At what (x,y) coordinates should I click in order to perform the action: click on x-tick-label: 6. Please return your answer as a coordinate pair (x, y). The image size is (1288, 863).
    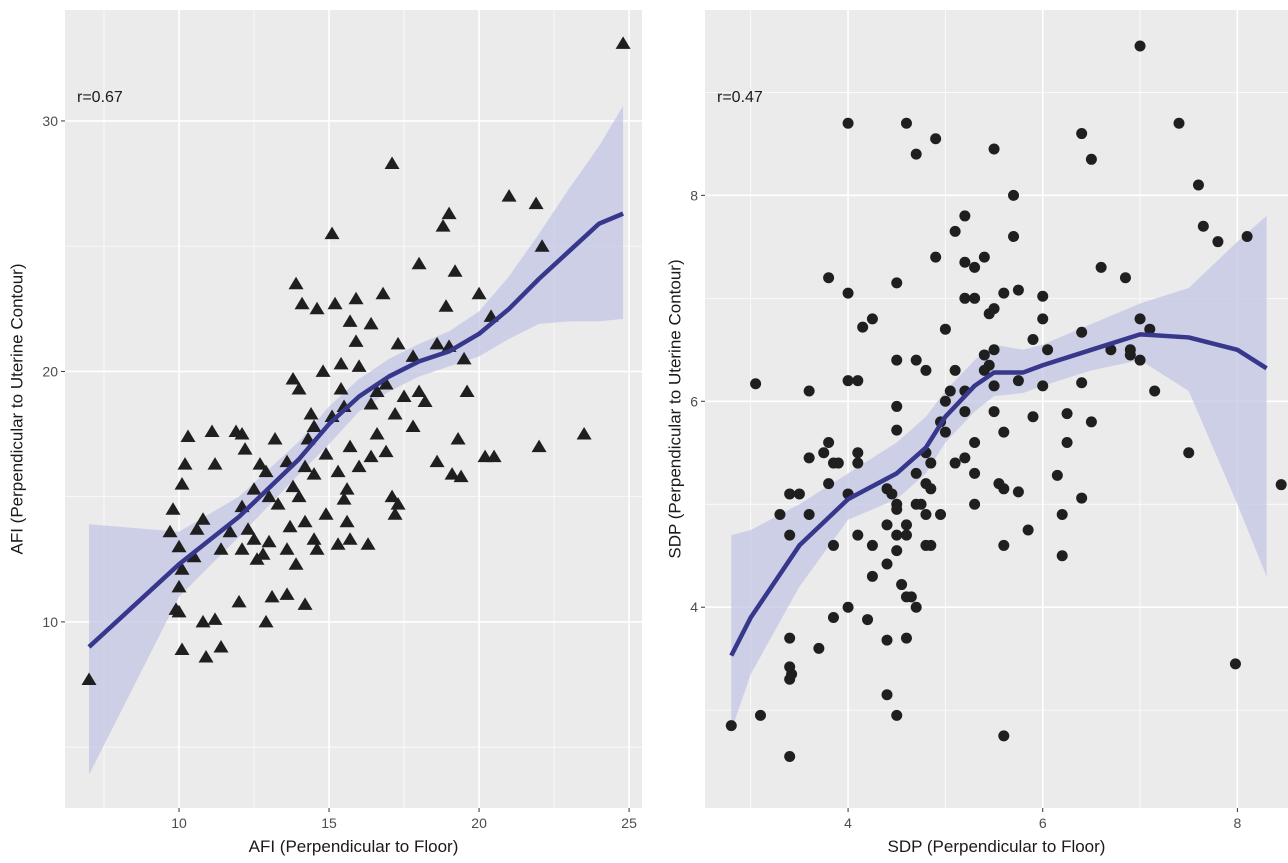
    Looking at the image, I should click on (1043, 823).